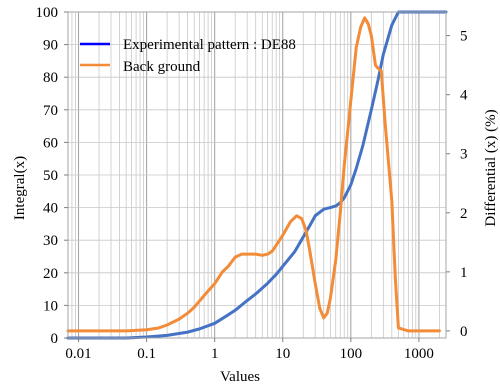 This screenshot has width=500, height=385. Describe the element at coordinates (162, 67) in the screenshot. I see `legend-label-background: Back ground` at that location.